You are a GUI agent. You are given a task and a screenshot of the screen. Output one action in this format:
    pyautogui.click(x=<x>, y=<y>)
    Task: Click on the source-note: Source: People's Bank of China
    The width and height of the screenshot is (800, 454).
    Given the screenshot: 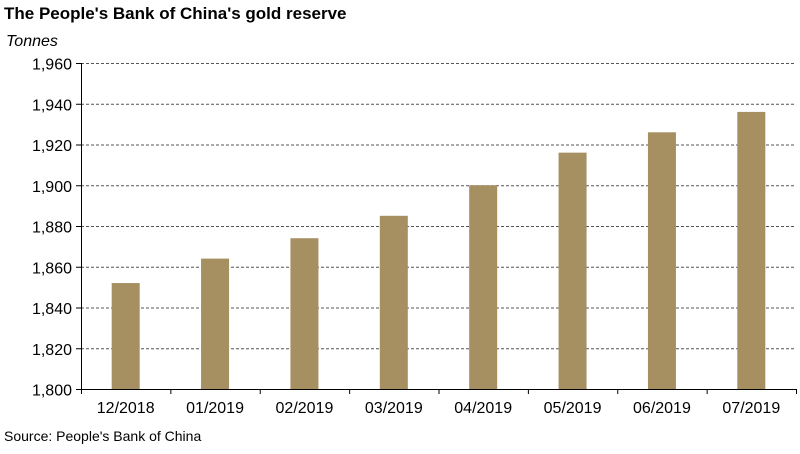 What is the action you would take?
    pyautogui.click(x=103, y=436)
    